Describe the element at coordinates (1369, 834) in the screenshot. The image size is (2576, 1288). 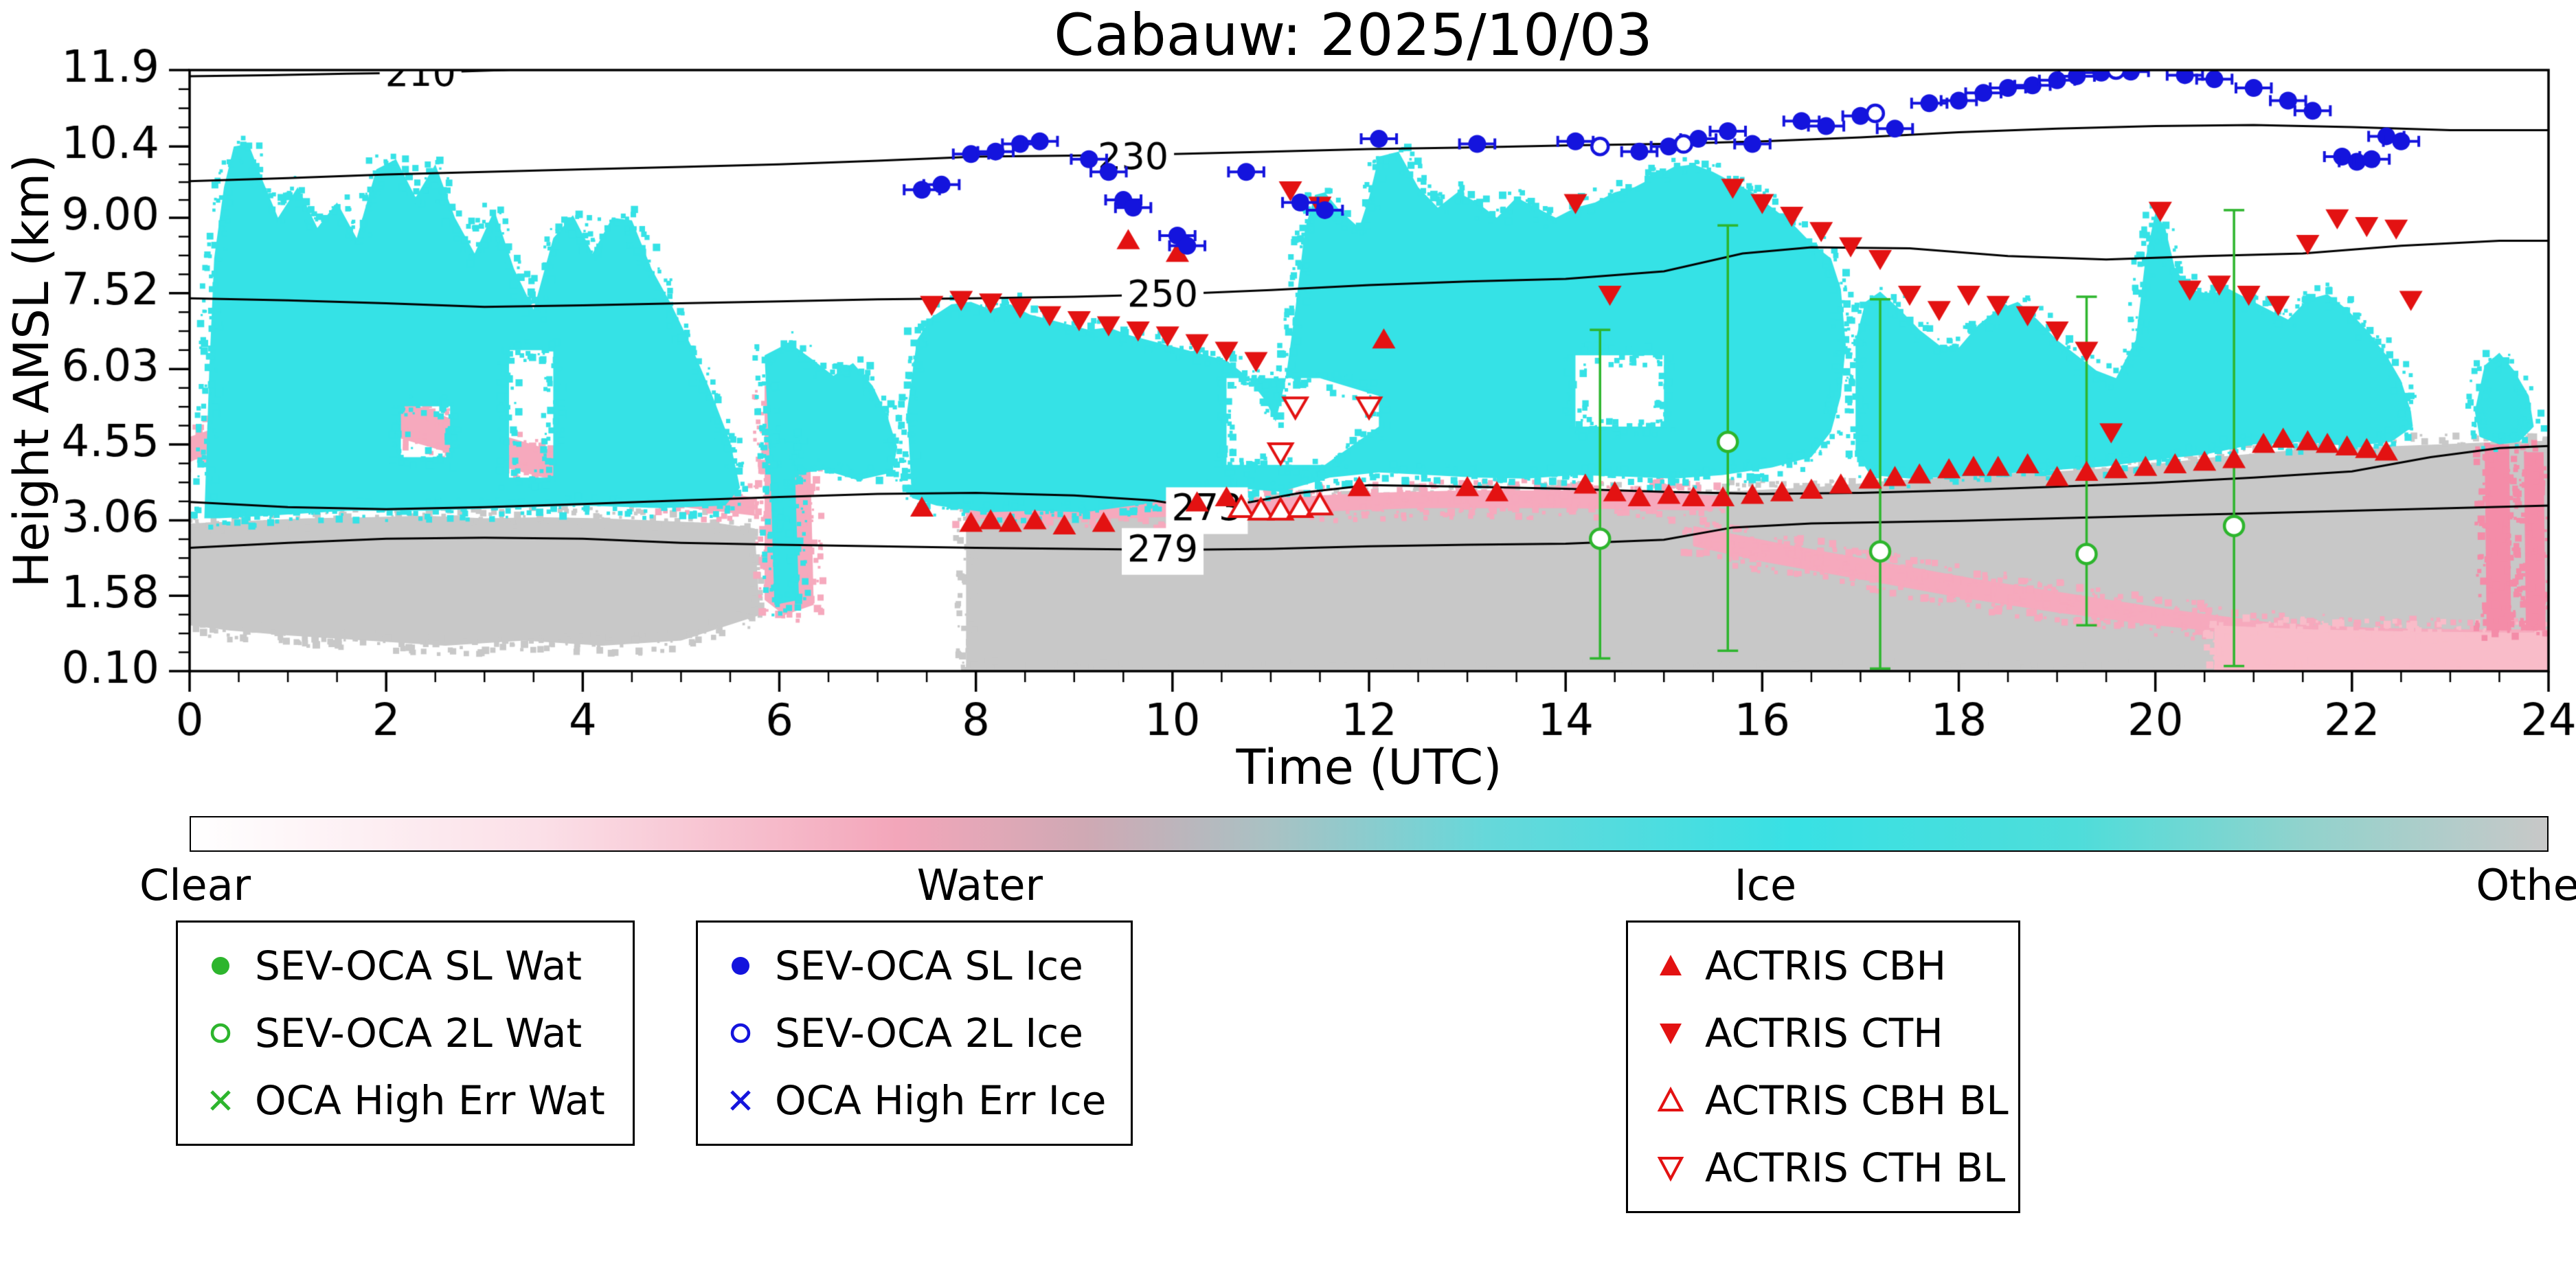
I see `colorbar` at that location.